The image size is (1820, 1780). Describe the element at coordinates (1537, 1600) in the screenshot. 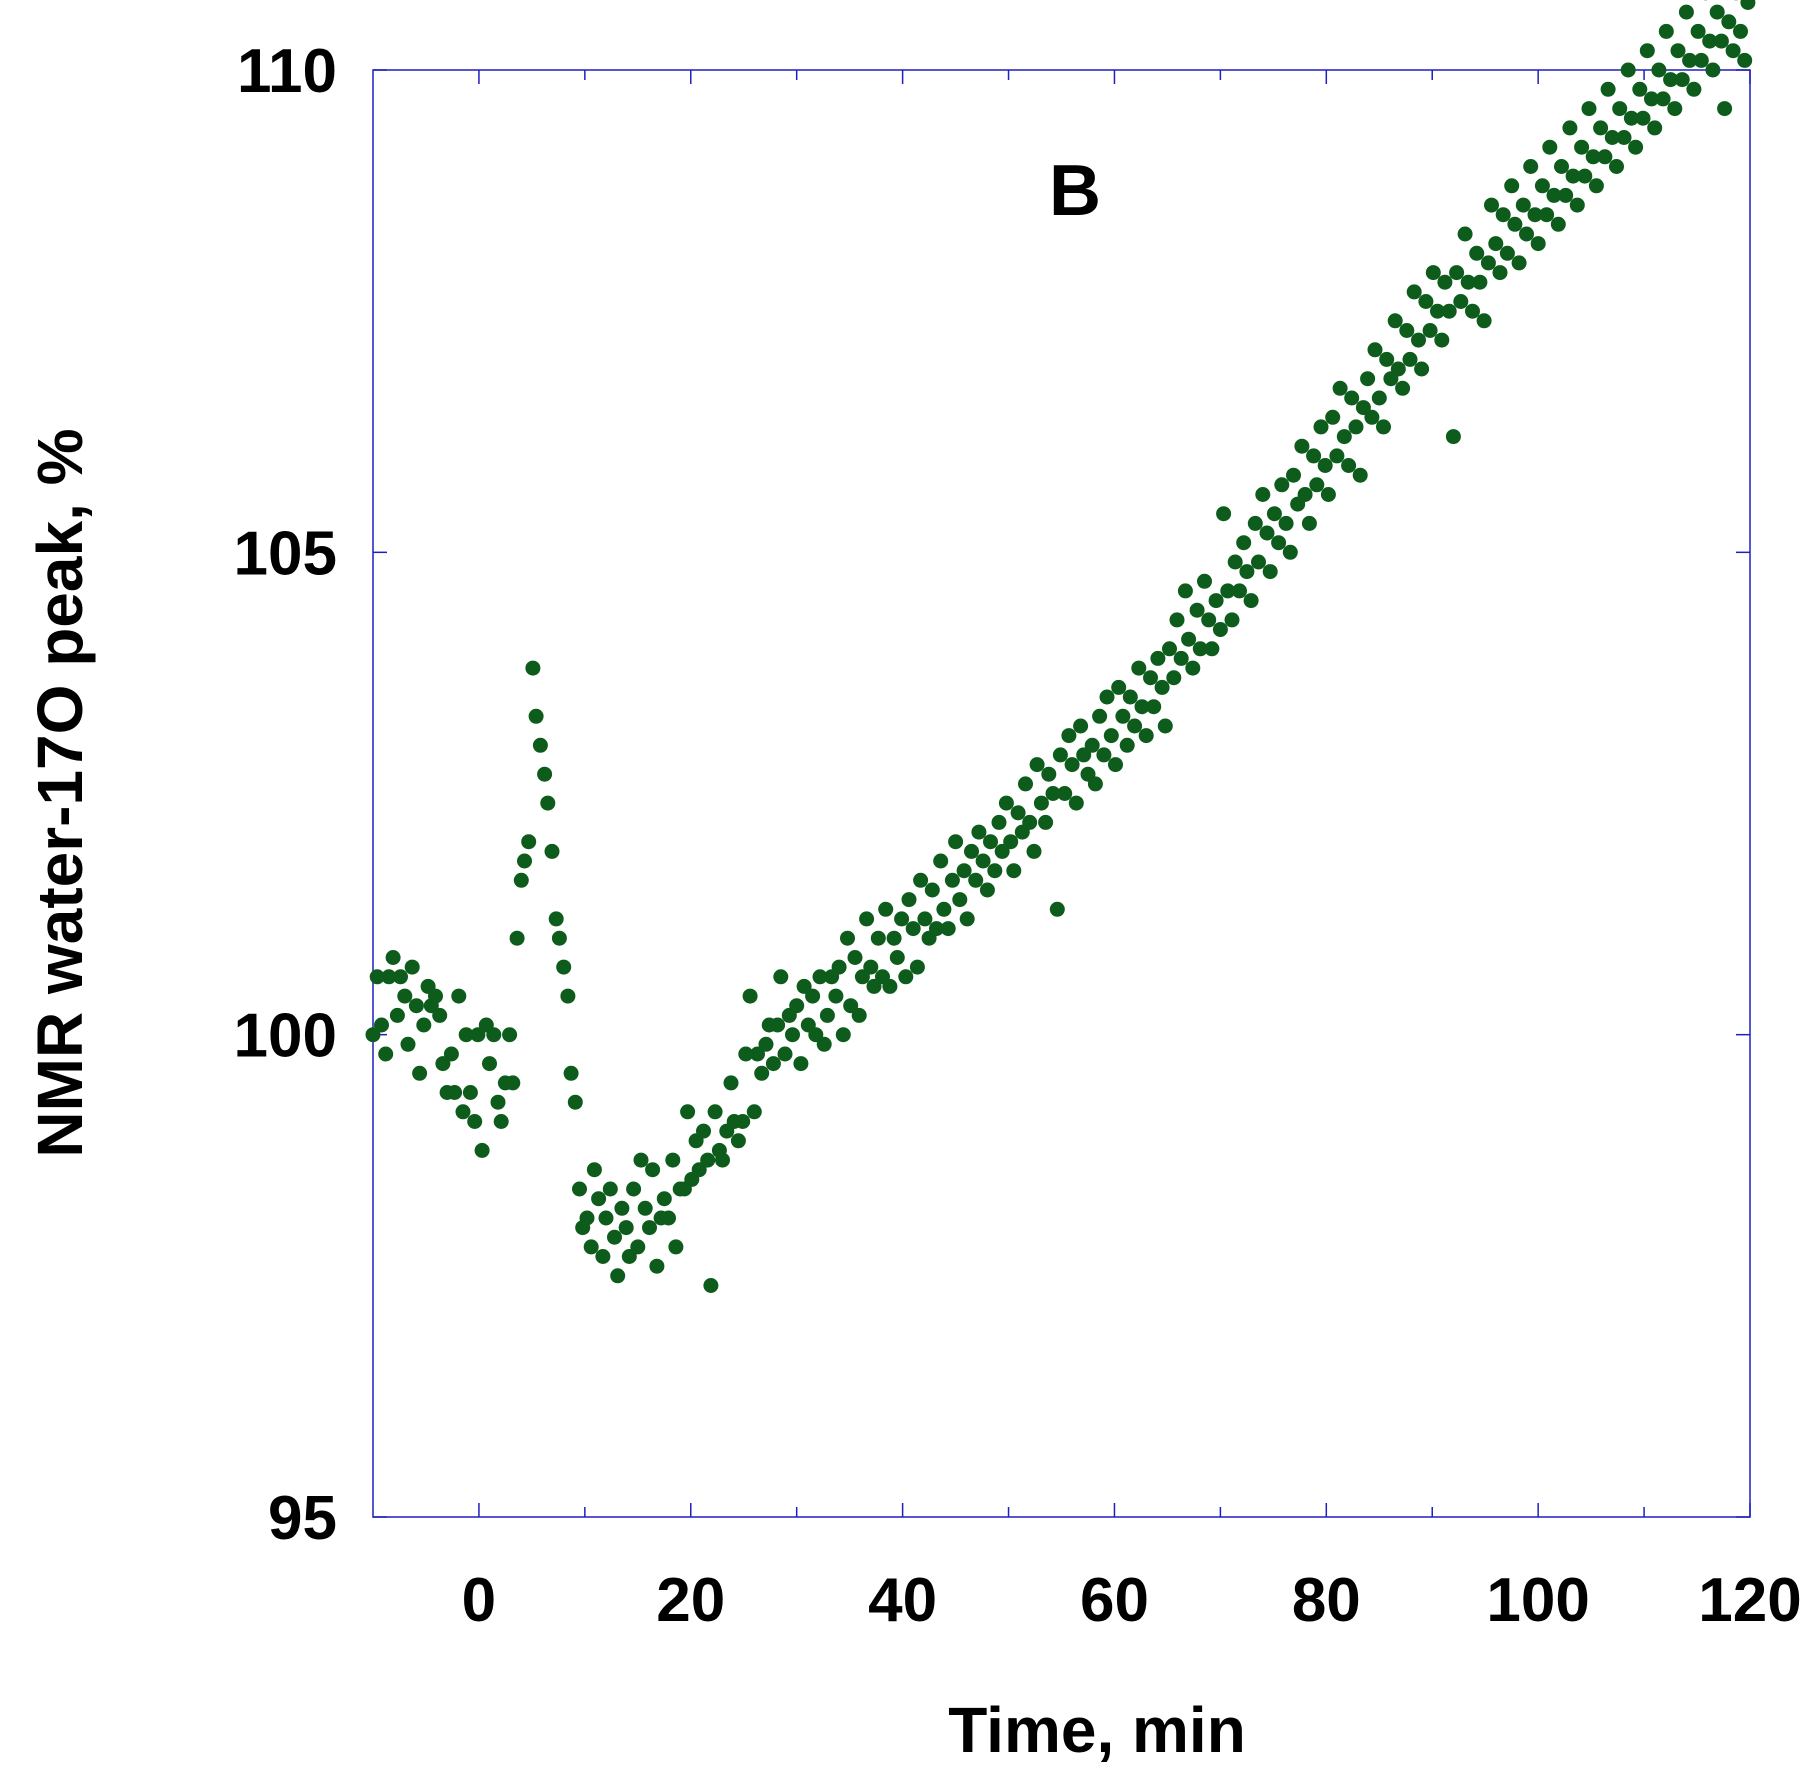

I see `x-tick-label: 100` at that location.